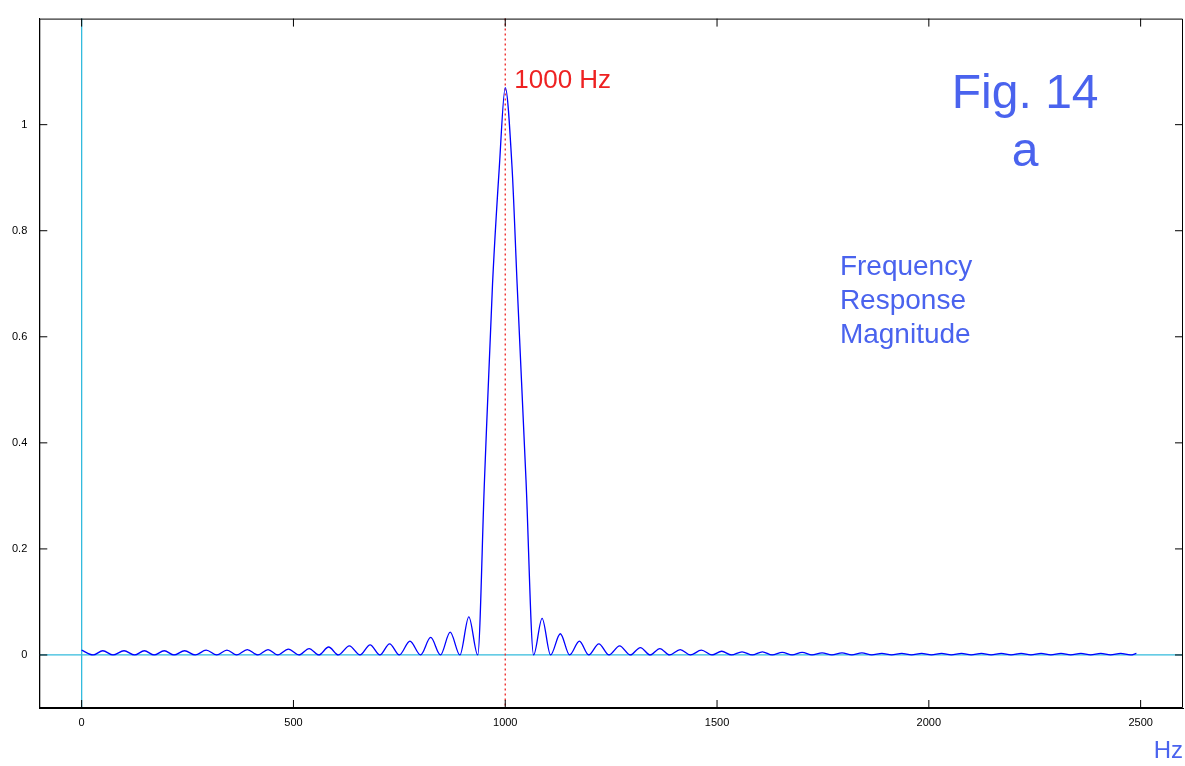 Image resolution: width=1185 pixels, height=766 pixels. I want to click on x-tick-label: 500, so click(293, 721).